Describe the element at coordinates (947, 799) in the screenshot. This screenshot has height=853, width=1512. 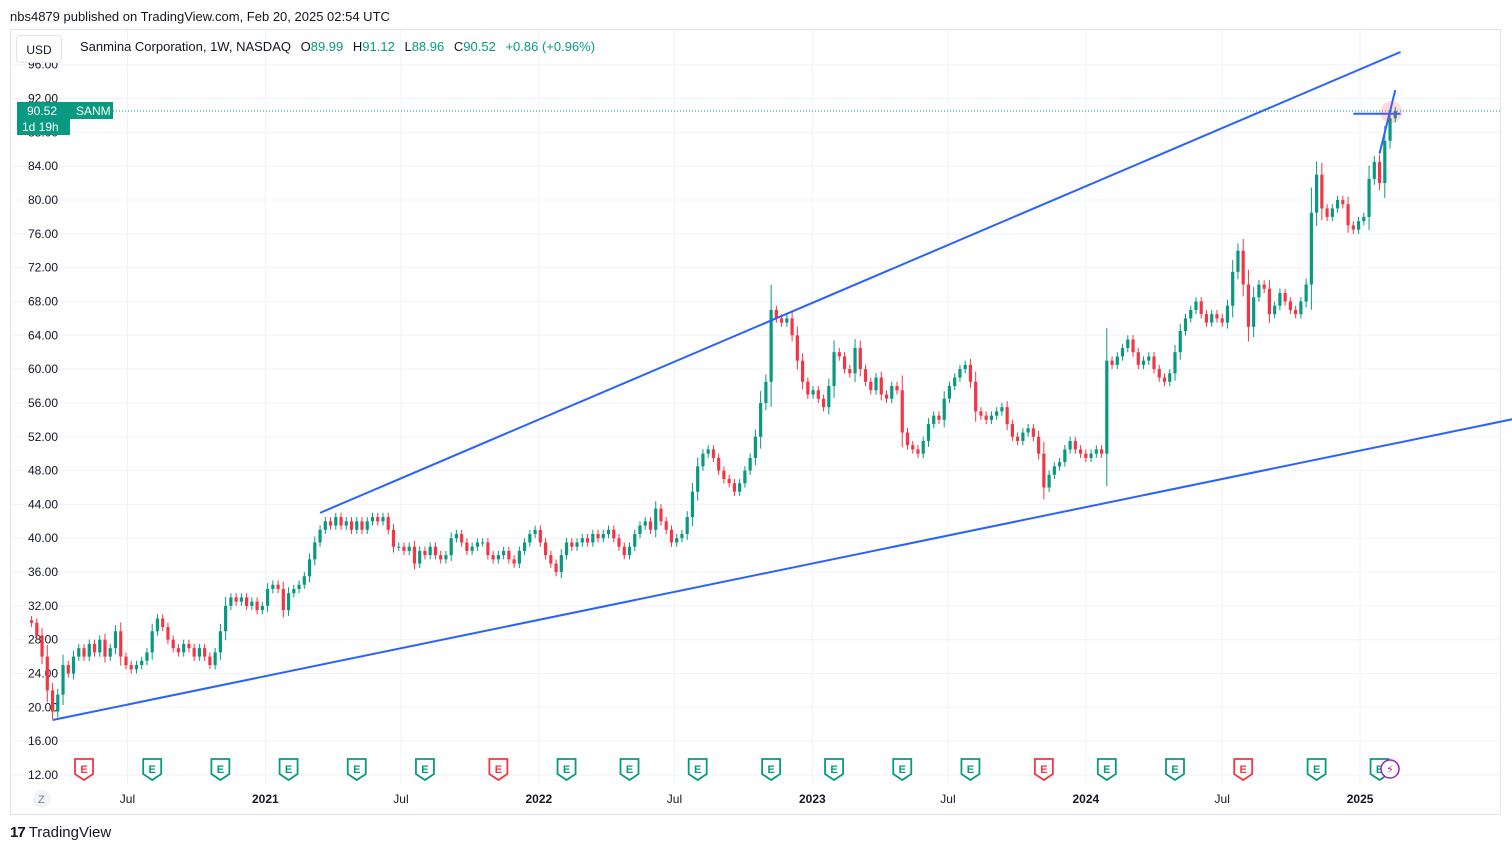
I see `x-tick-label: Jul` at that location.